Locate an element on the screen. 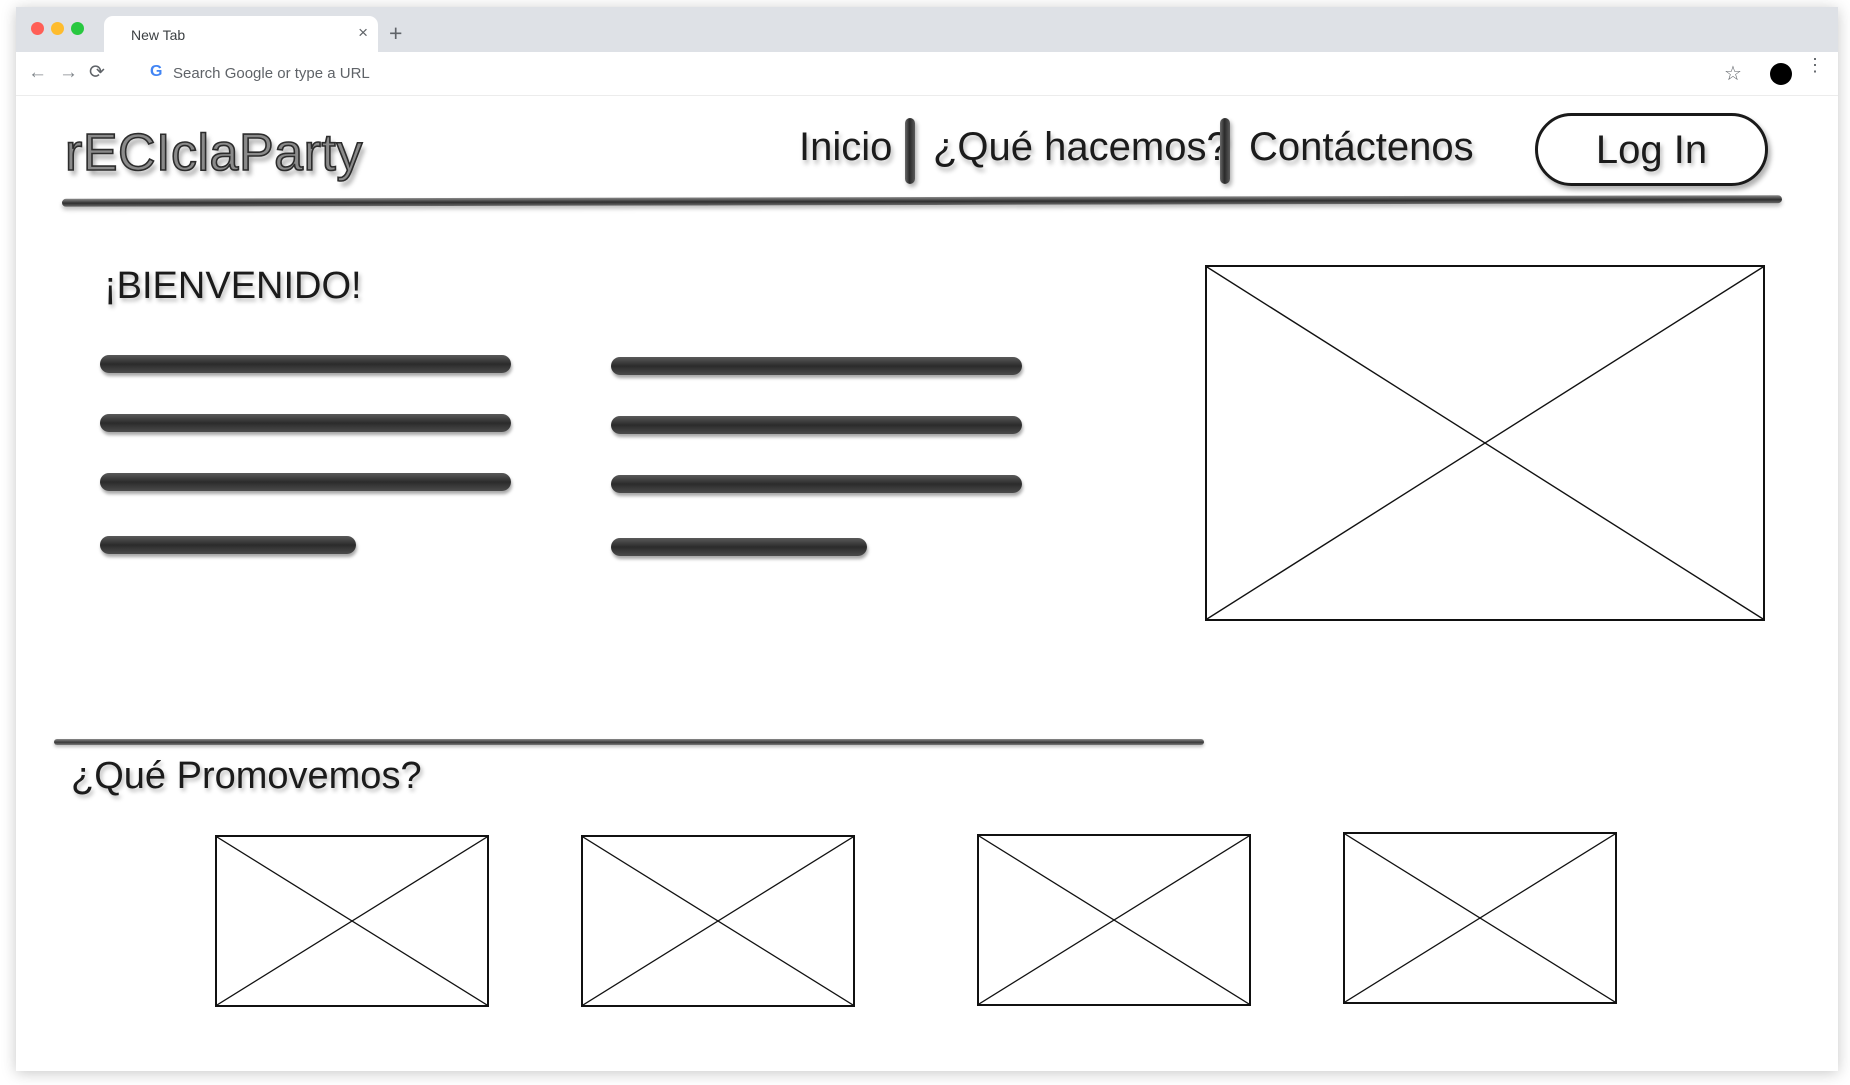  forward-arrow-icon: → is located at coordinates (68, 72).